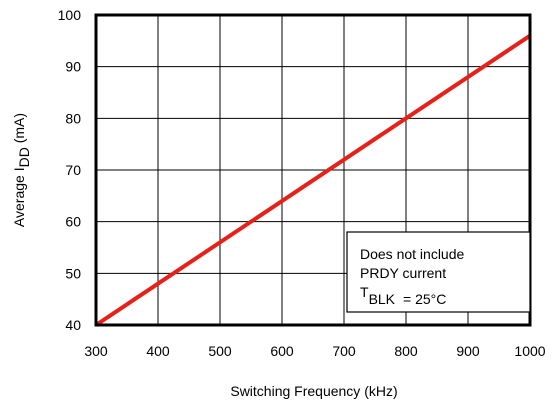 The height and width of the screenshot is (404, 553). I want to click on annotation-box: Does not include PRDY current TBLK = 25°C, so click(438, 272).